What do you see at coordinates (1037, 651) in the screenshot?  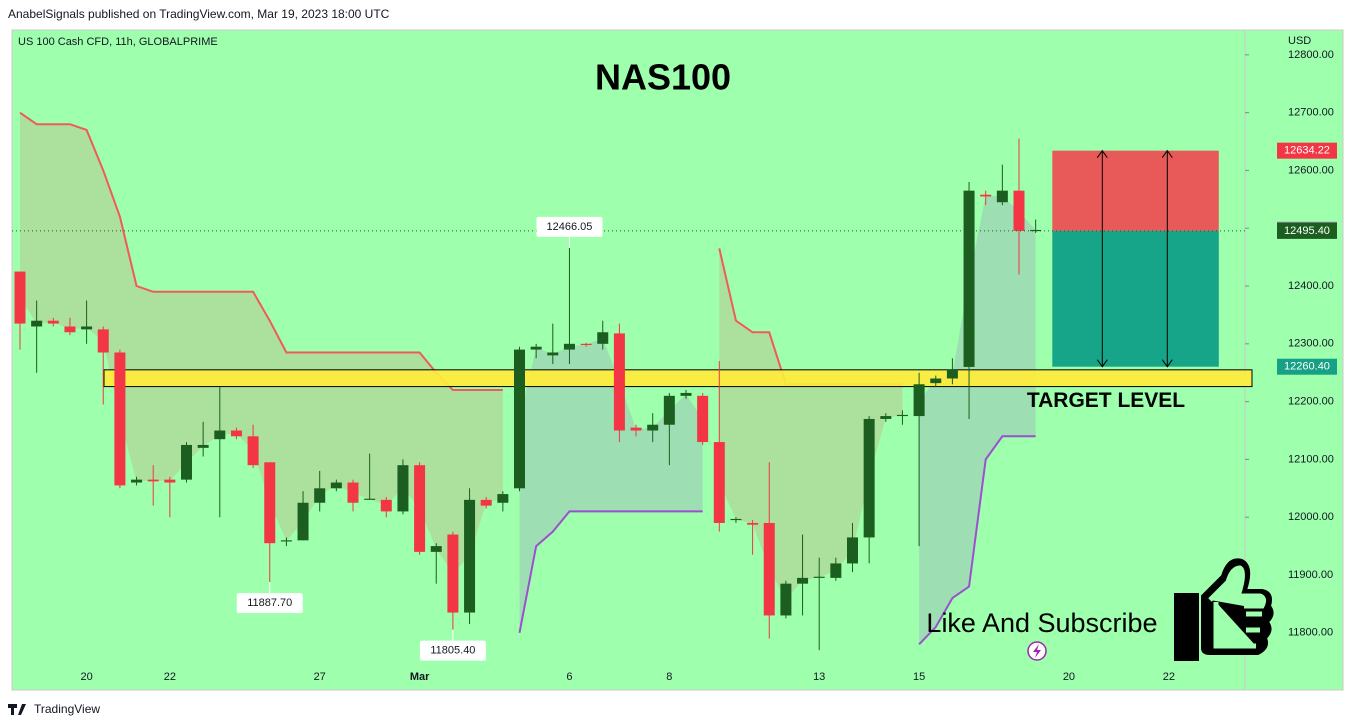 I see `lightning-icon` at bounding box center [1037, 651].